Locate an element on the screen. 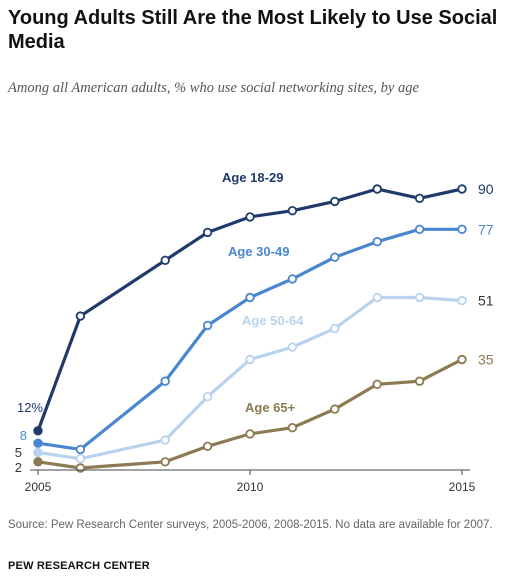 This screenshot has width=527, height=583. point-age-18-29-2015 is located at coordinates (462, 189).